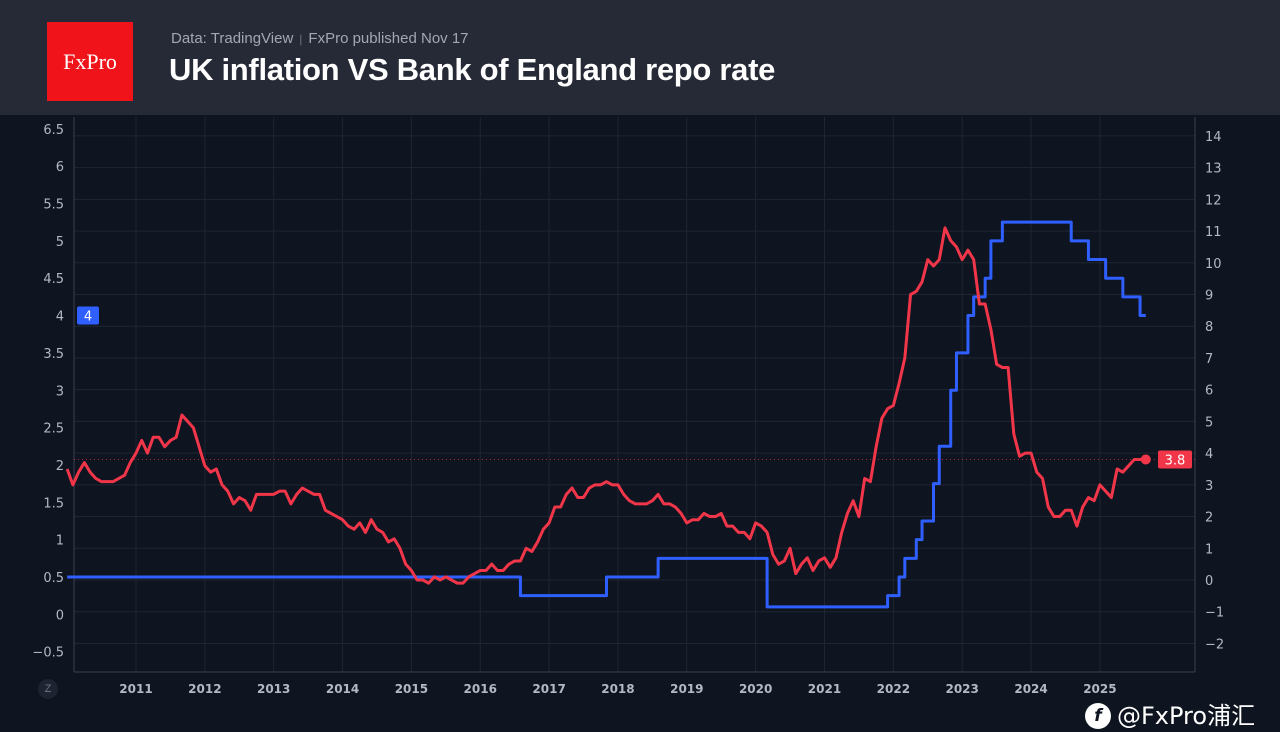  Describe the element at coordinates (53, 354) in the screenshot. I see `left-axis-tick: 3.5` at that location.